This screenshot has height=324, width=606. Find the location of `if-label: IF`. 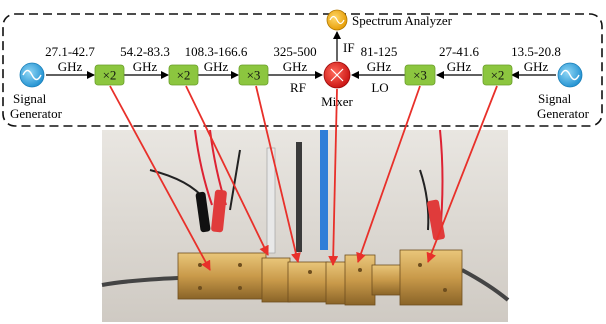

if-label: IF is located at coordinates (349, 47).